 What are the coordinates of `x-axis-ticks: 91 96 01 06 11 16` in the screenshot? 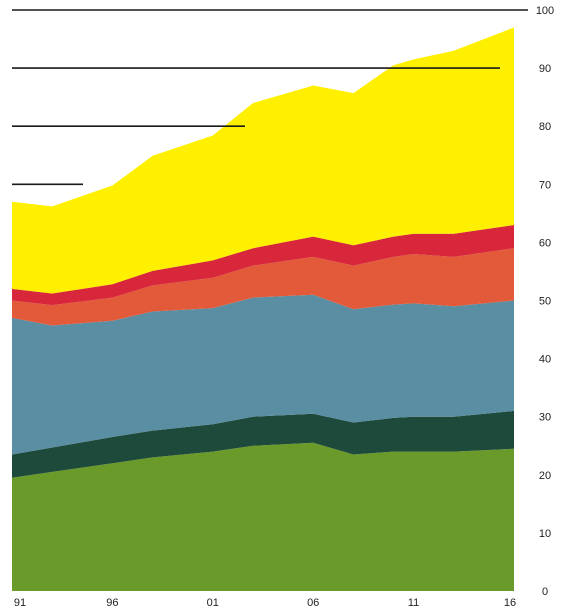 It's located at (265, 603).